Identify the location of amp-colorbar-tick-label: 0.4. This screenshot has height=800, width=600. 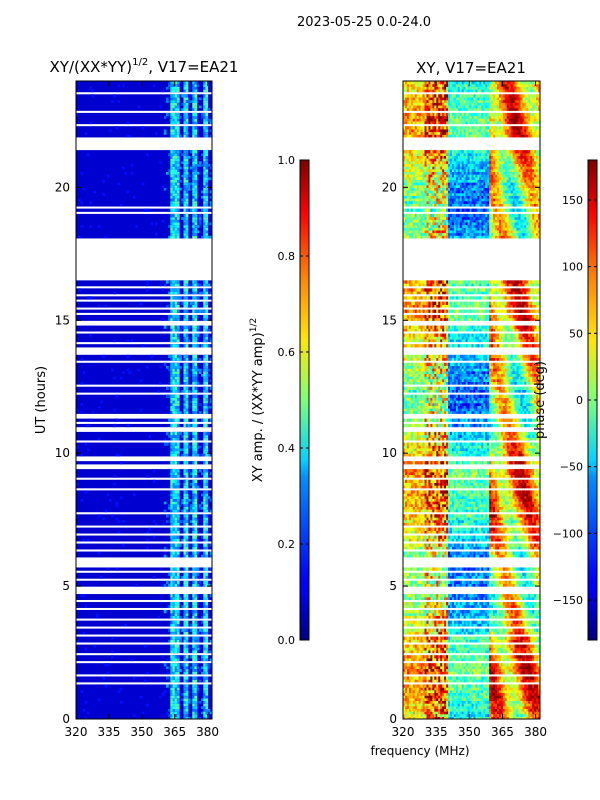
(287, 448).